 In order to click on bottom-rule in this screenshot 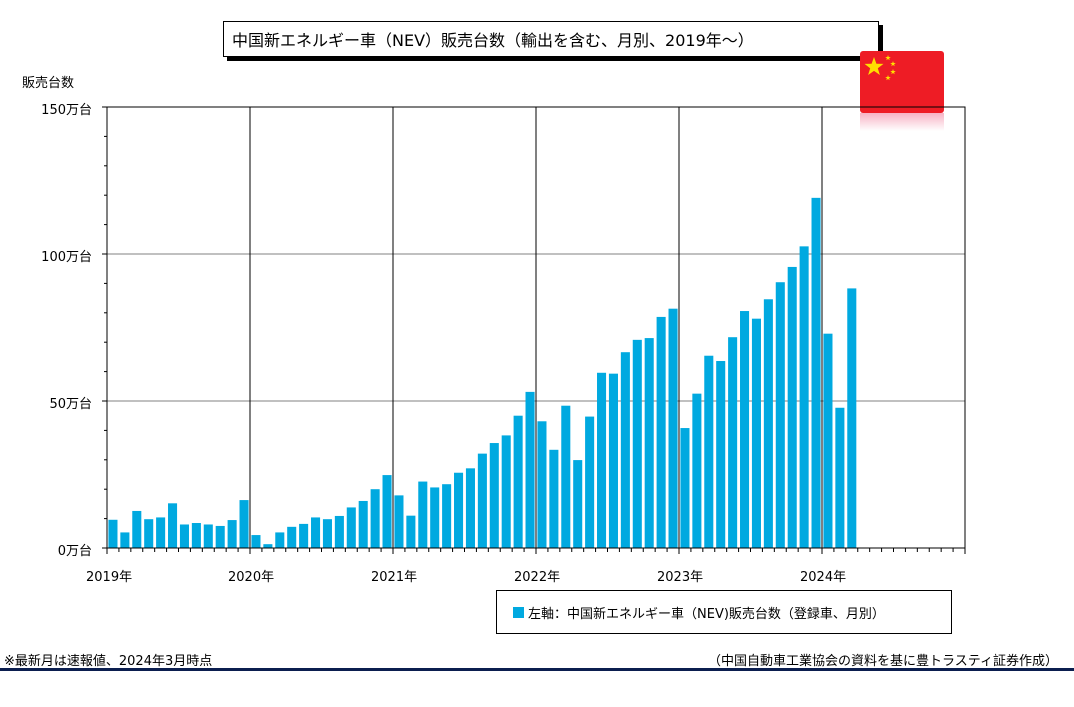, I will do `click(537, 669)`.